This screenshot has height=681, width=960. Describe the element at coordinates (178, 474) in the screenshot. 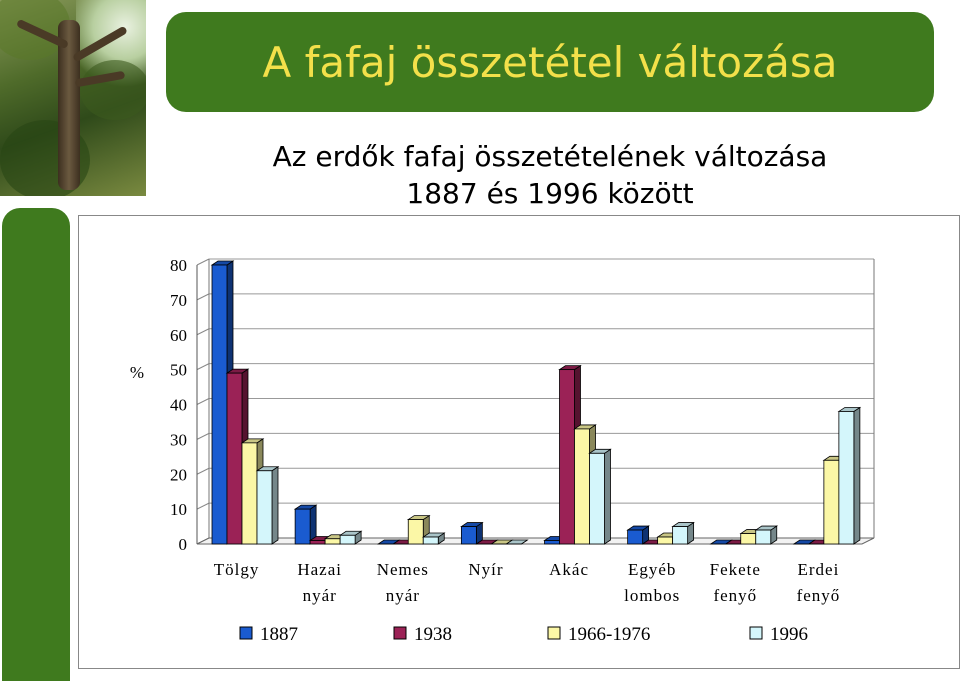

I see `y-tick-label: 20` at that location.